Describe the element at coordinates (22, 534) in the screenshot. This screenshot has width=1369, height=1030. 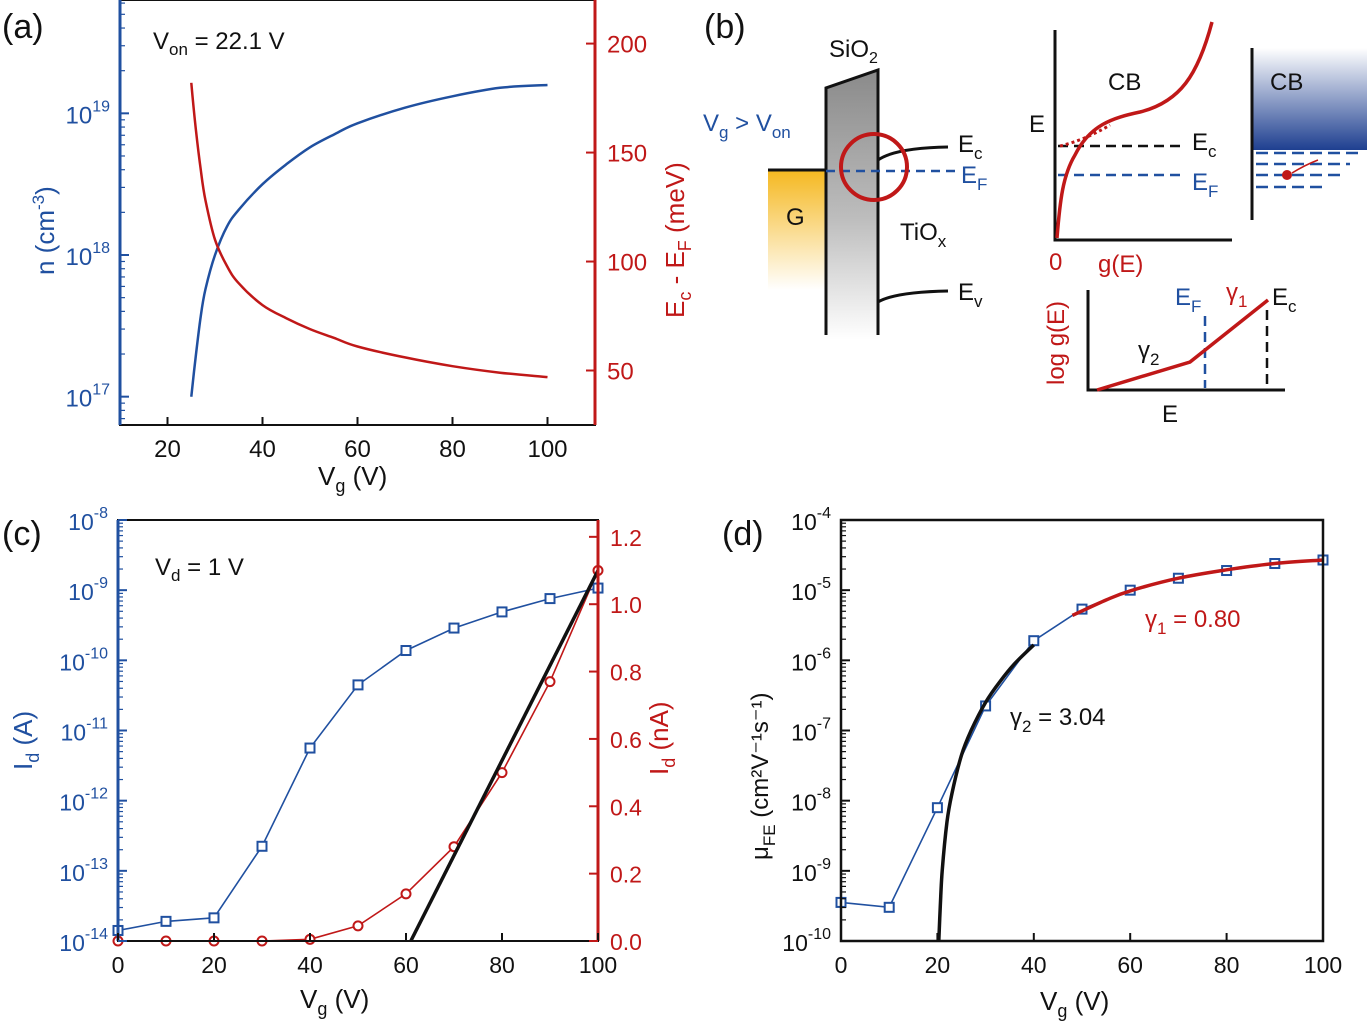
I see `panel-label-c: (c)` at that location.